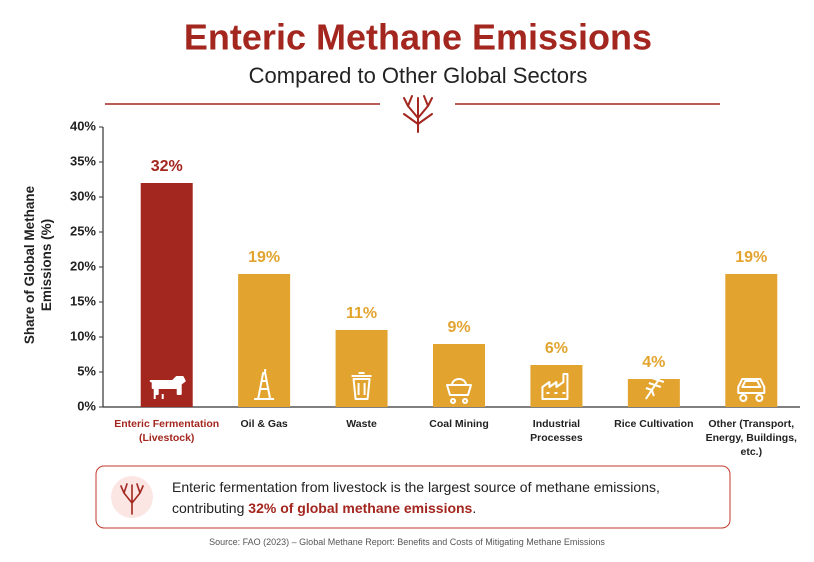 This screenshot has width=814, height=562. Describe the element at coordinates (83, 335) in the screenshot. I see `y-tick-label: 10%` at that location.